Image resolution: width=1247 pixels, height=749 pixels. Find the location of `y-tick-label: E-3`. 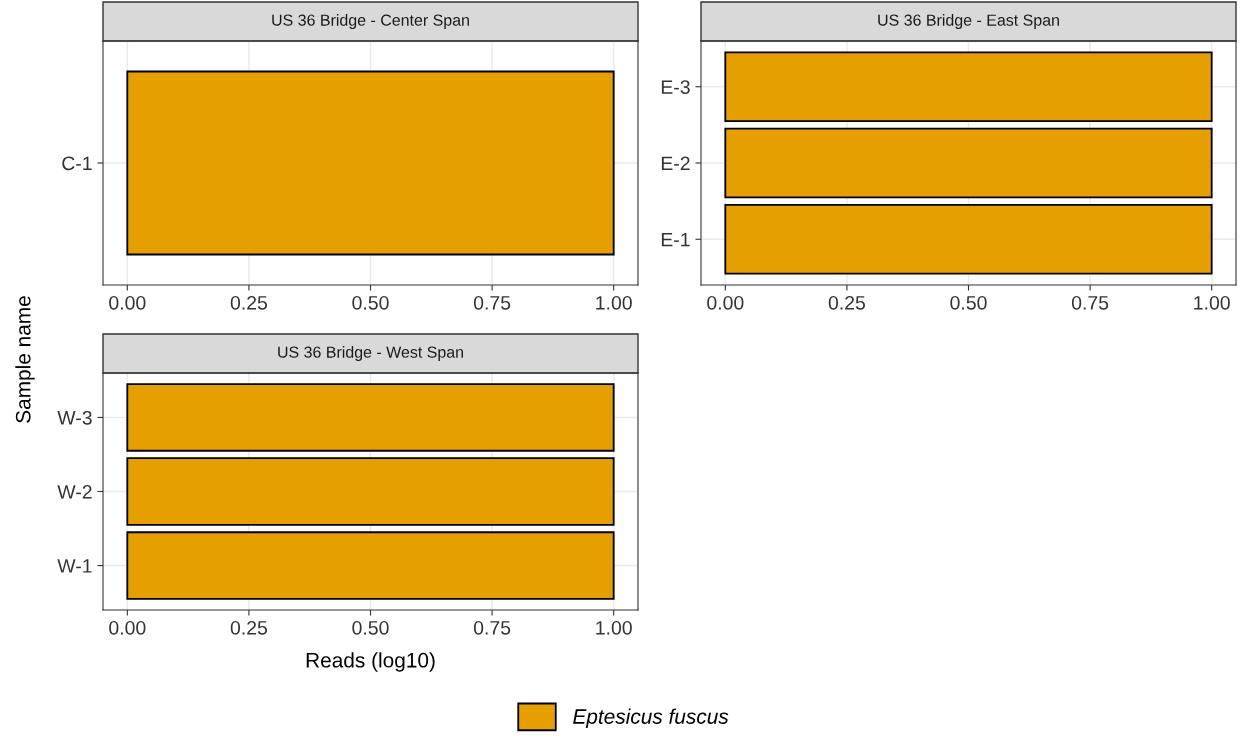

y-tick-label: E-3 is located at coordinates (675, 87).